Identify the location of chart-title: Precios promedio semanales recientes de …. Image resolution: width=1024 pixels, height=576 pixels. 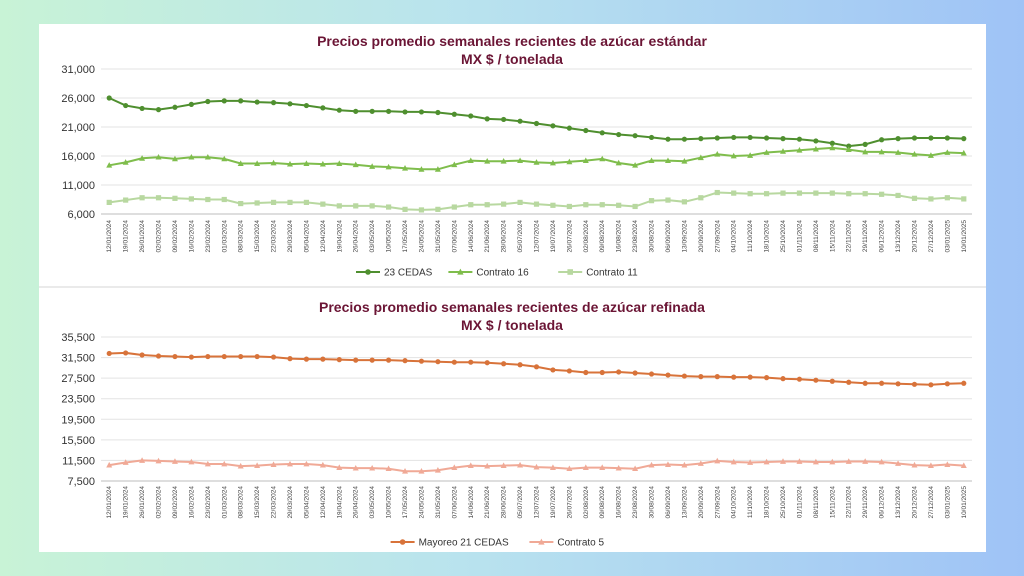
(512, 307).